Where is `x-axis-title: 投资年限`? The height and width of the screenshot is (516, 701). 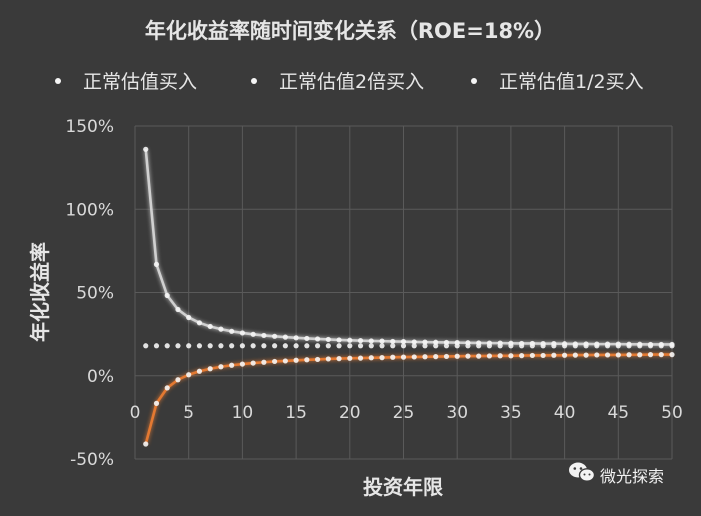
x-axis-title: 投资年限 is located at coordinates (403, 487).